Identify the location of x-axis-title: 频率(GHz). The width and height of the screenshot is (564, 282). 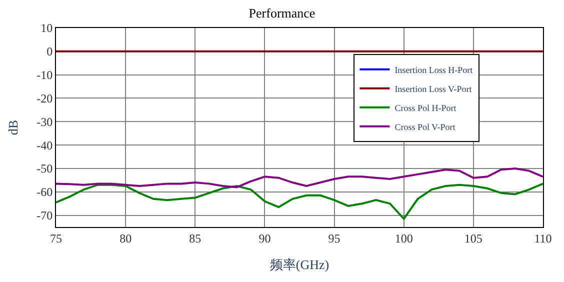
(300, 264).